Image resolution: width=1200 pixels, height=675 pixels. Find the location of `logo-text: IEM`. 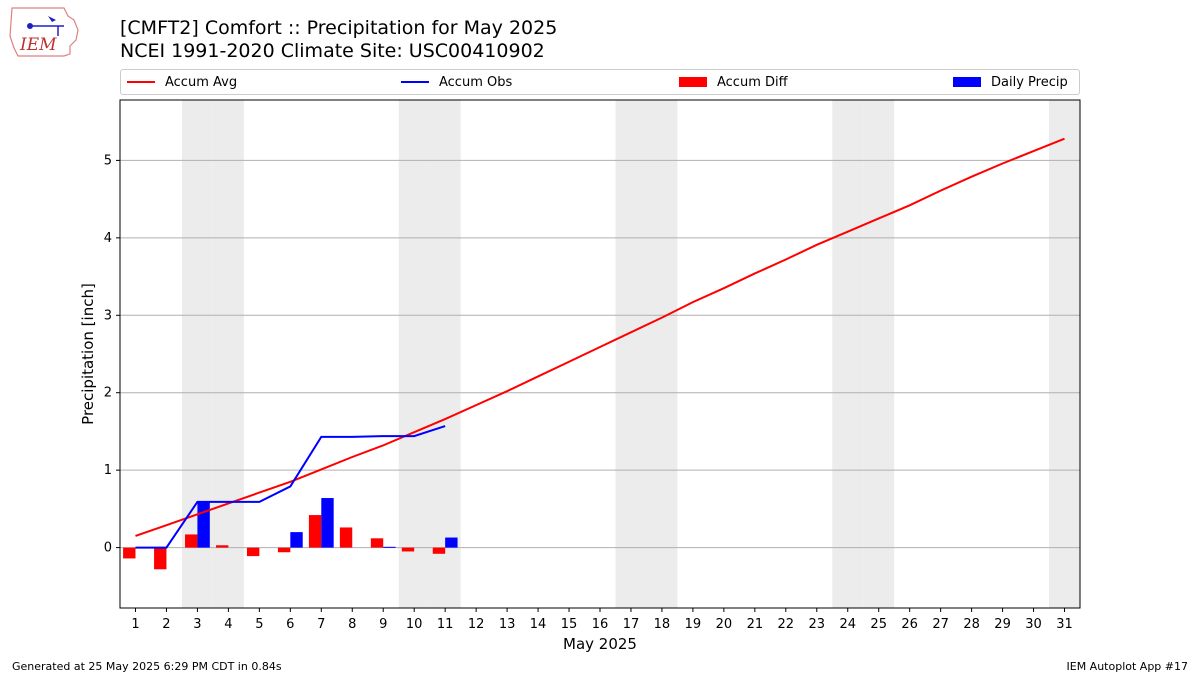

logo-text: IEM is located at coordinates (38, 45).